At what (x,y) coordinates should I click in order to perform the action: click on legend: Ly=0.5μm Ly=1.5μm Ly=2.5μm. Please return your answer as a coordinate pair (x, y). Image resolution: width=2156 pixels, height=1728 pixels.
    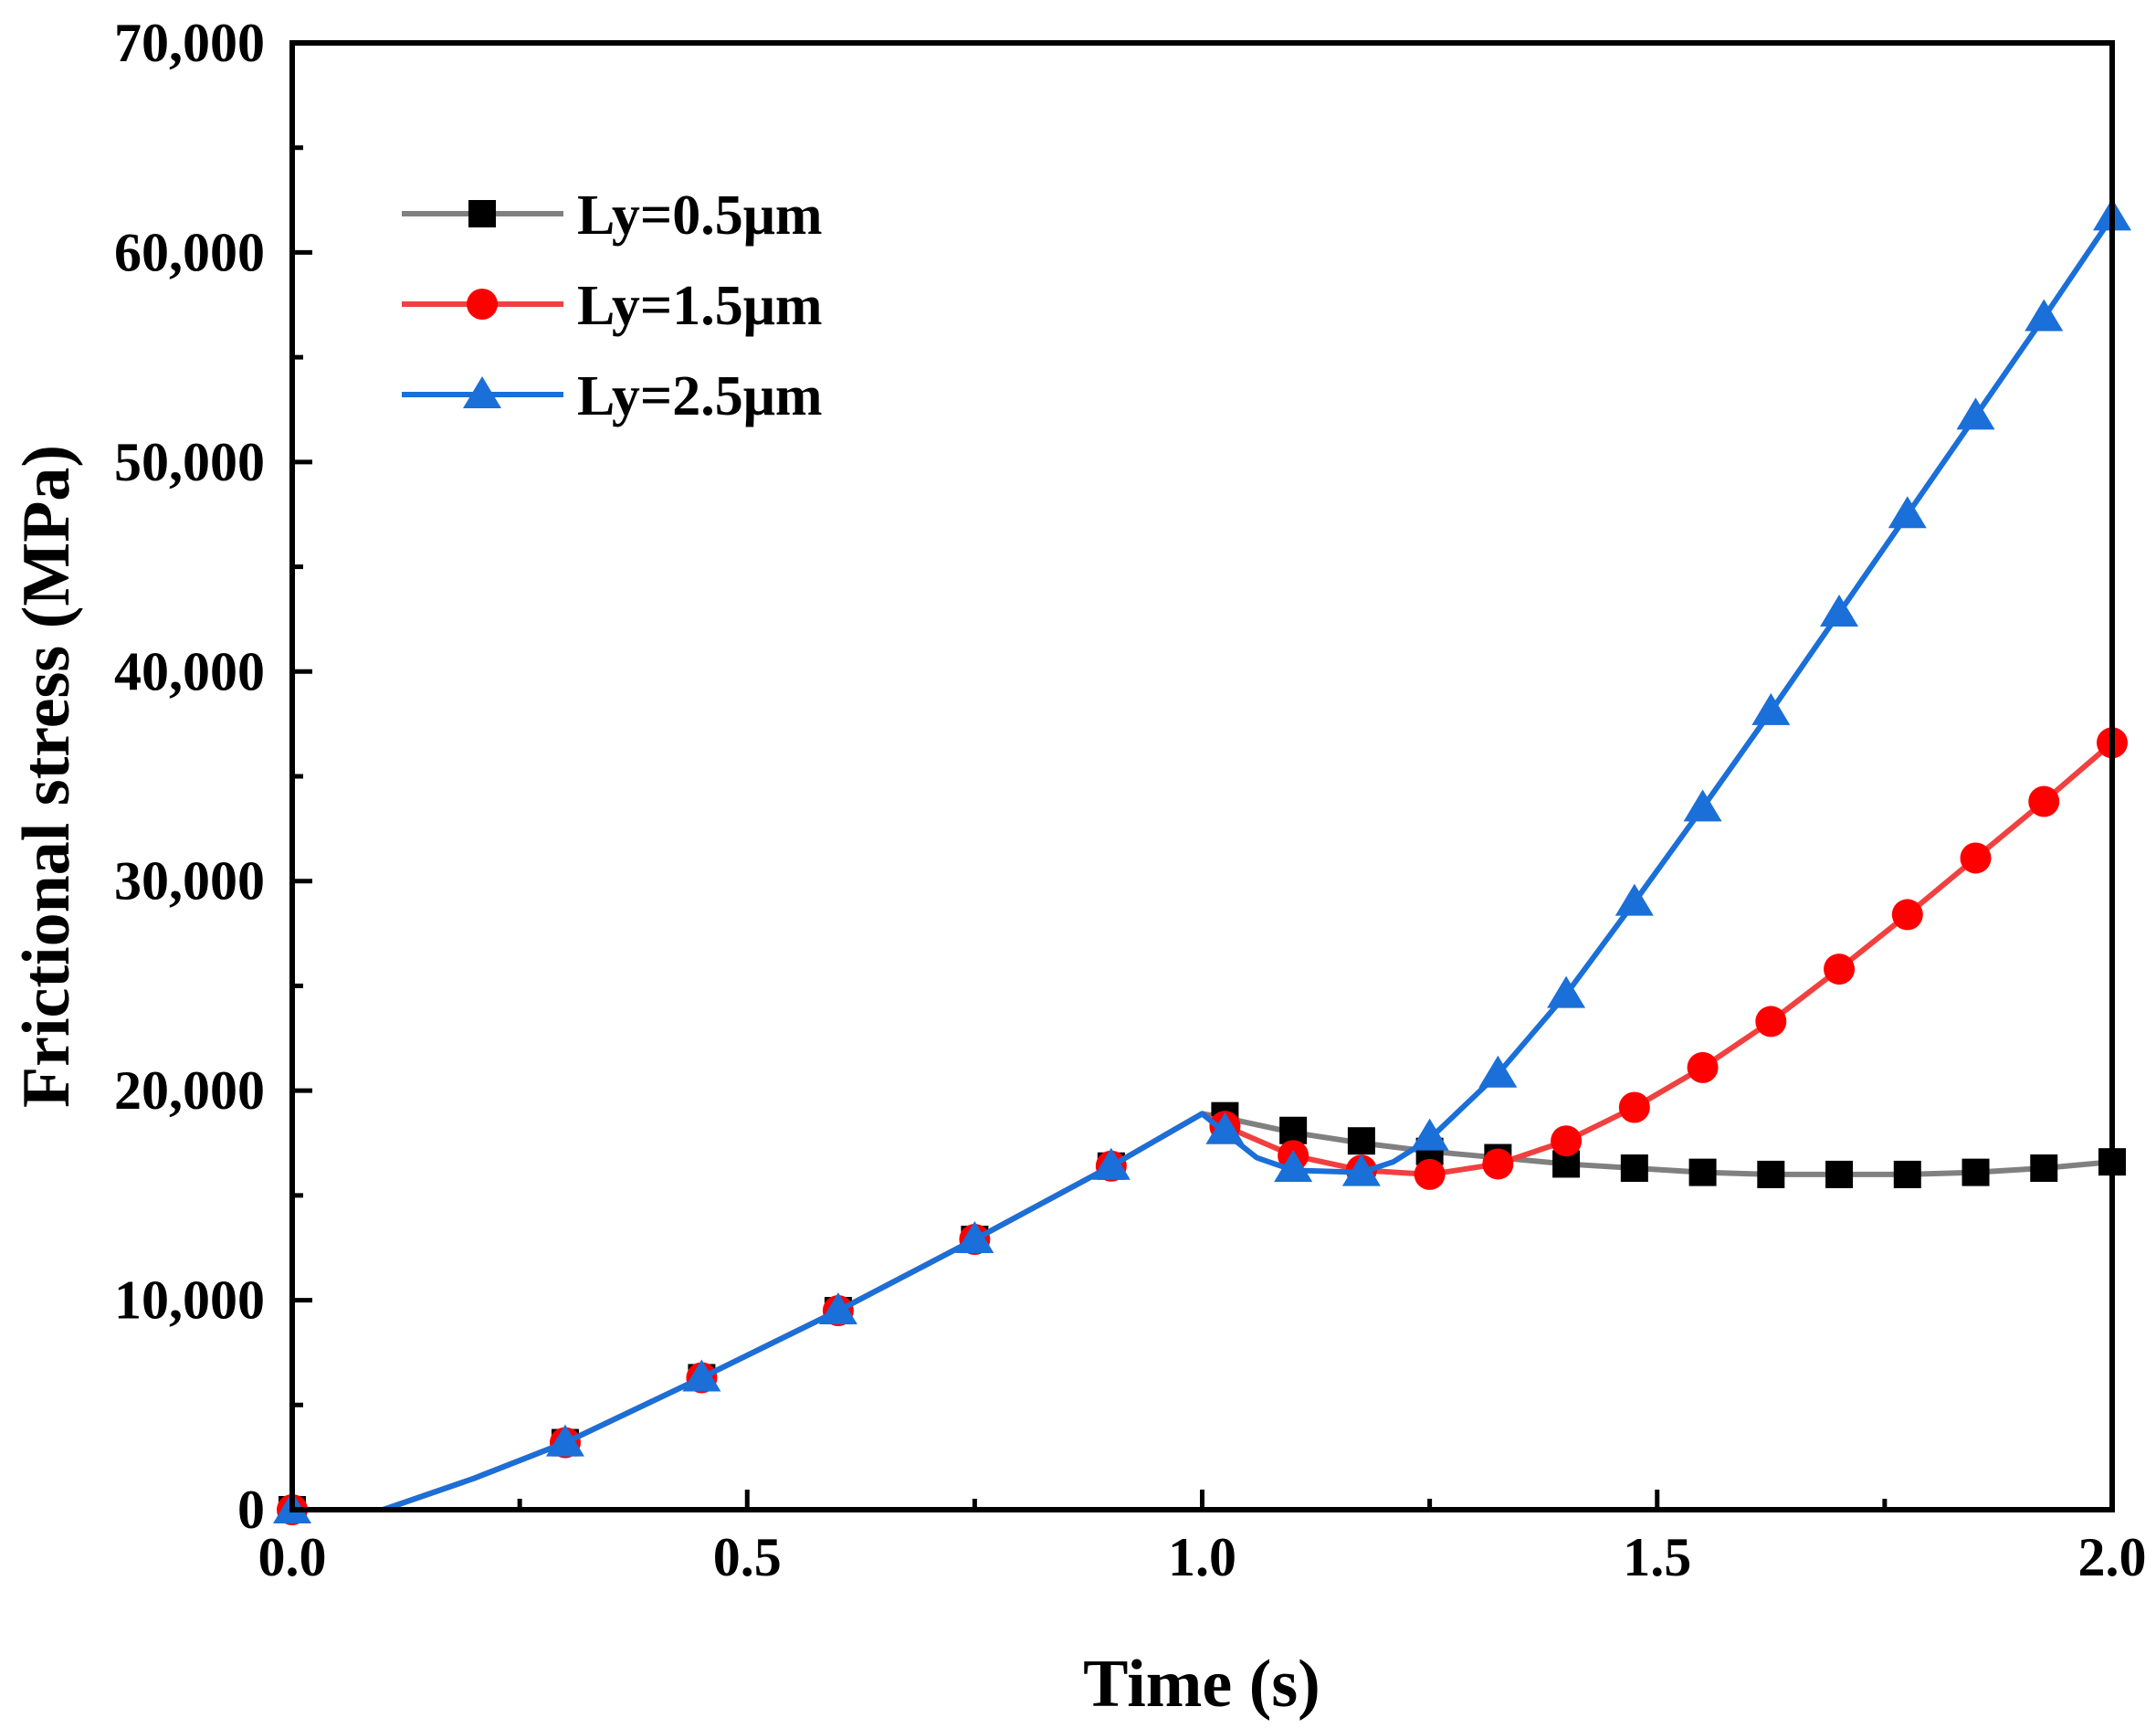
    Looking at the image, I should click on (612, 306).